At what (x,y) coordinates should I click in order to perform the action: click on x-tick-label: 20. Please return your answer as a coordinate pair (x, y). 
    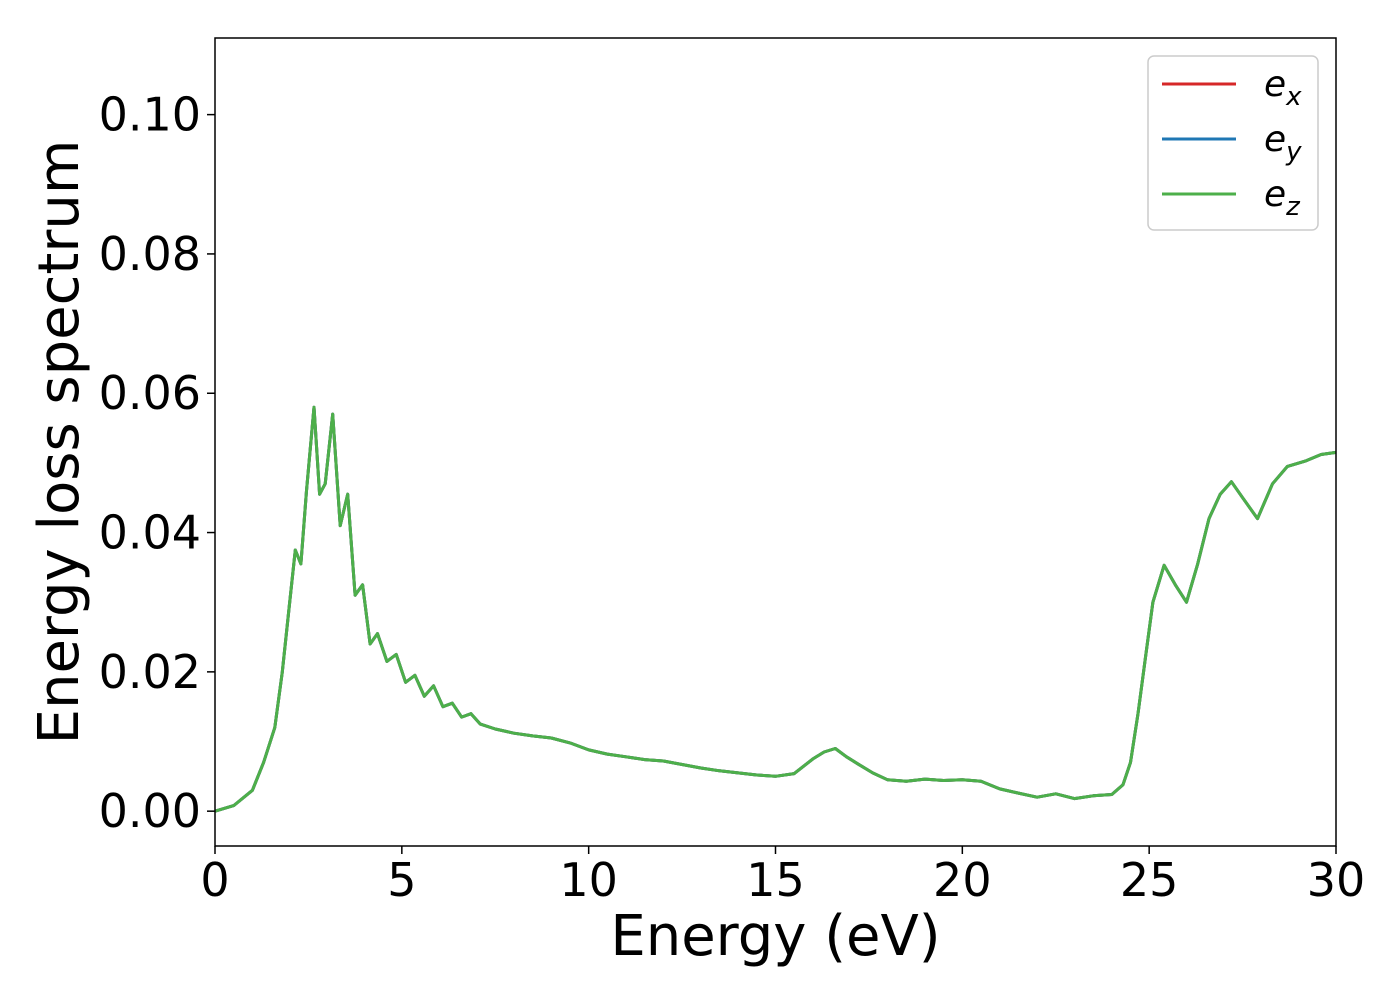
    Looking at the image, I should click on (962, 880).